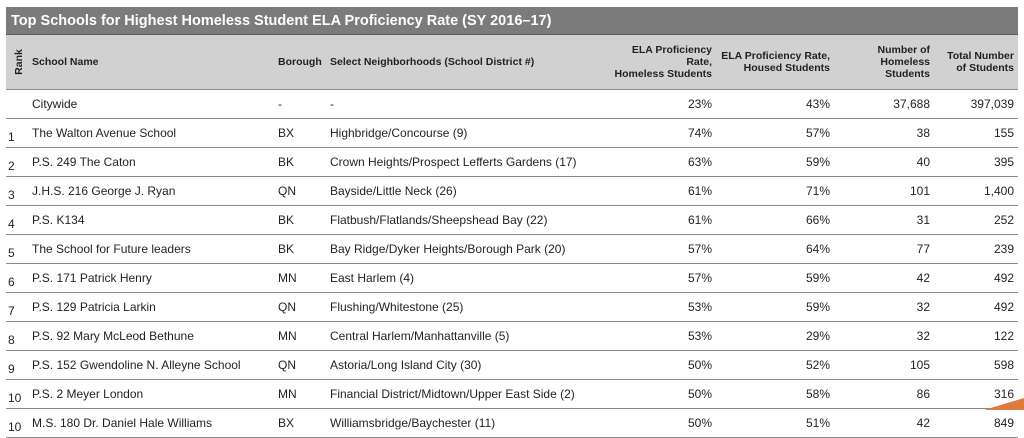 The width and height of the screenshot is (1024, 438). What do you see at coordinates (17, 191) in the screenshot?
I see `cell-rank: 3` at bounding box center [17, 191].